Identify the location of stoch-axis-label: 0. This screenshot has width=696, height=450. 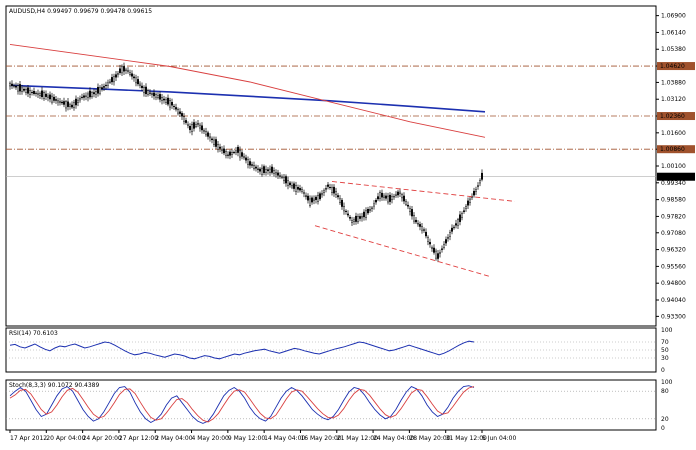
(663, 428).